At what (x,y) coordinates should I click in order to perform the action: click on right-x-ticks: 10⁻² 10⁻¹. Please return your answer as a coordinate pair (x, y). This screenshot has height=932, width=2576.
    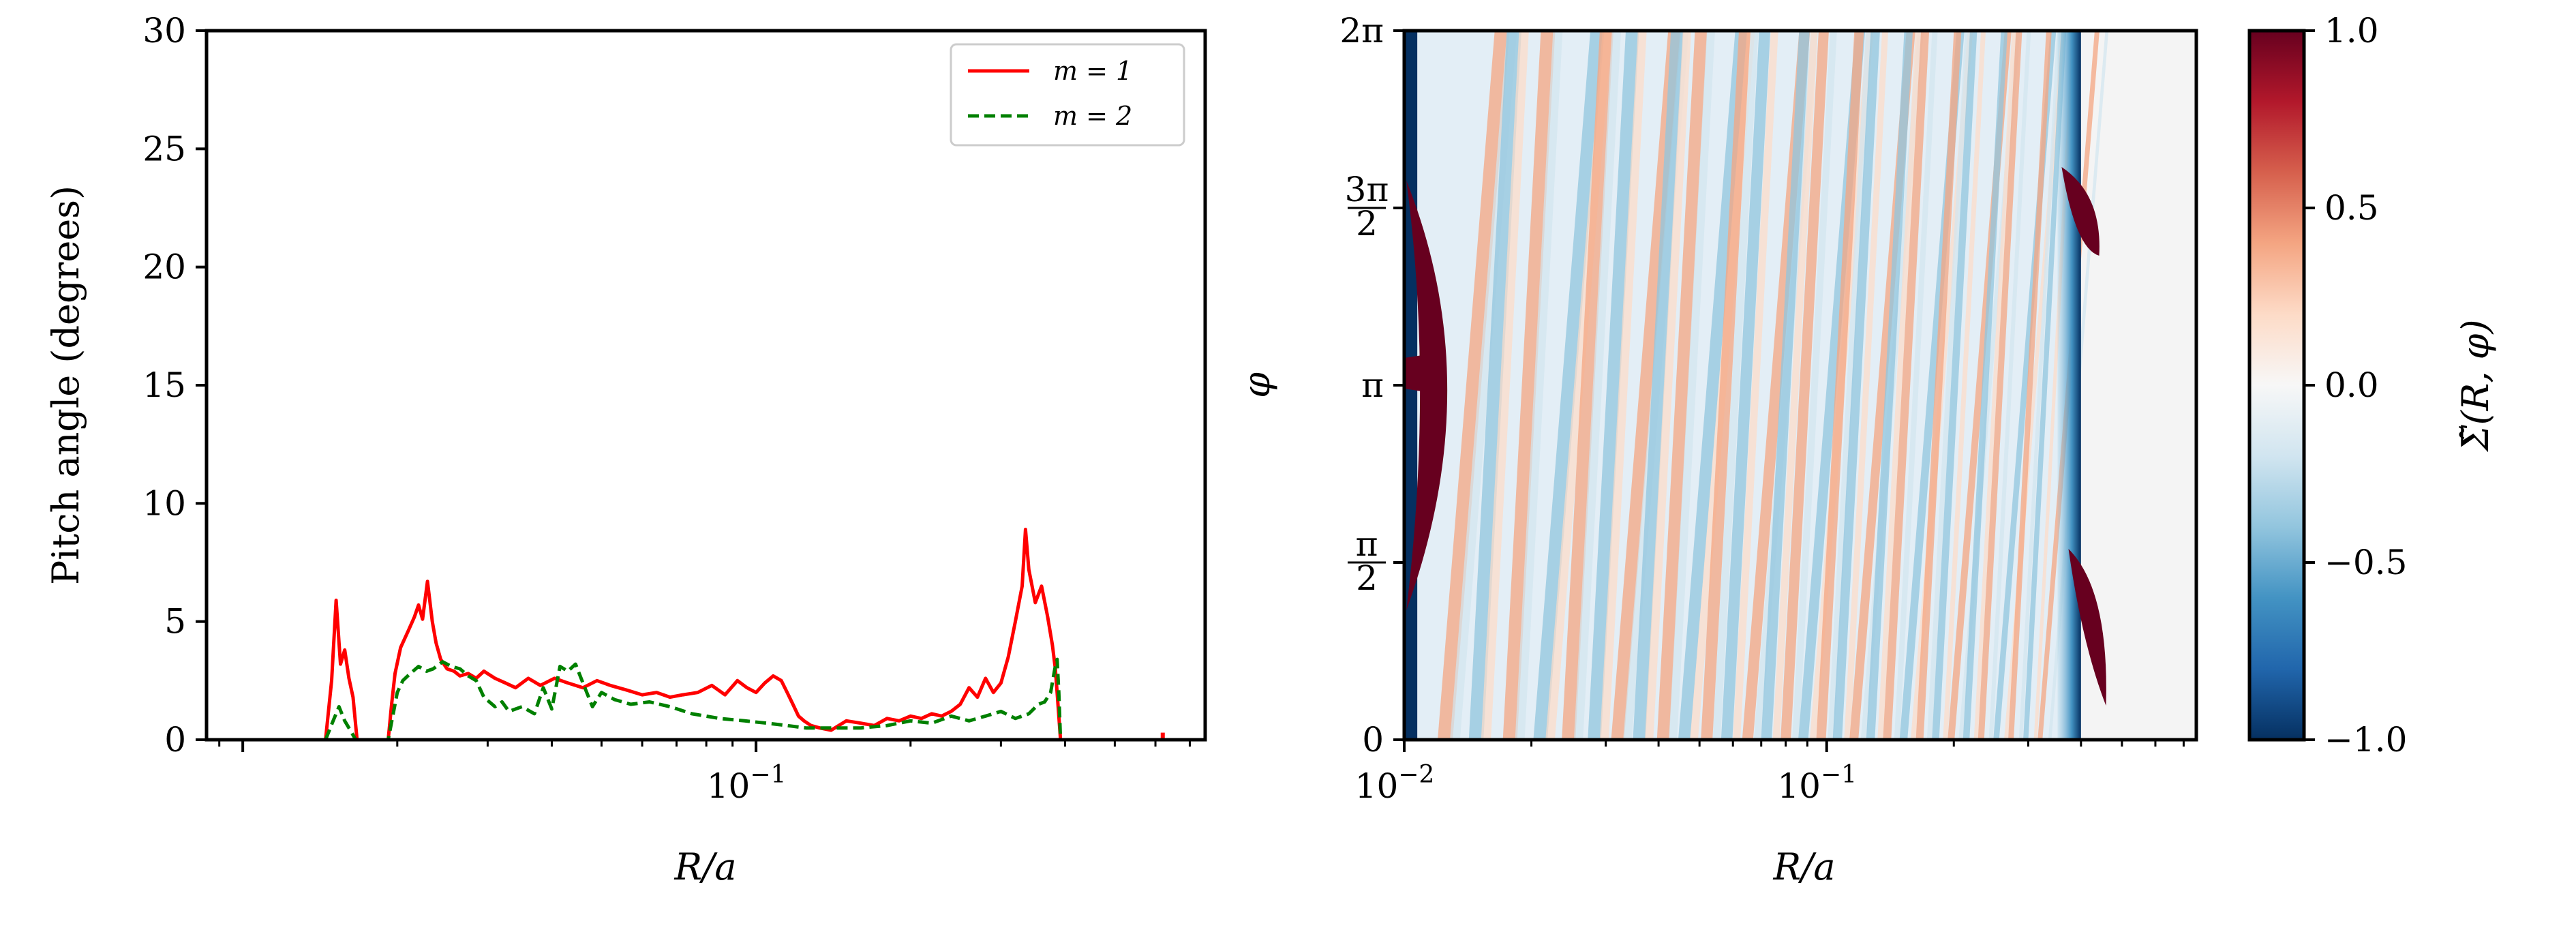
    Looking at the image, I should click on (1770, 773).